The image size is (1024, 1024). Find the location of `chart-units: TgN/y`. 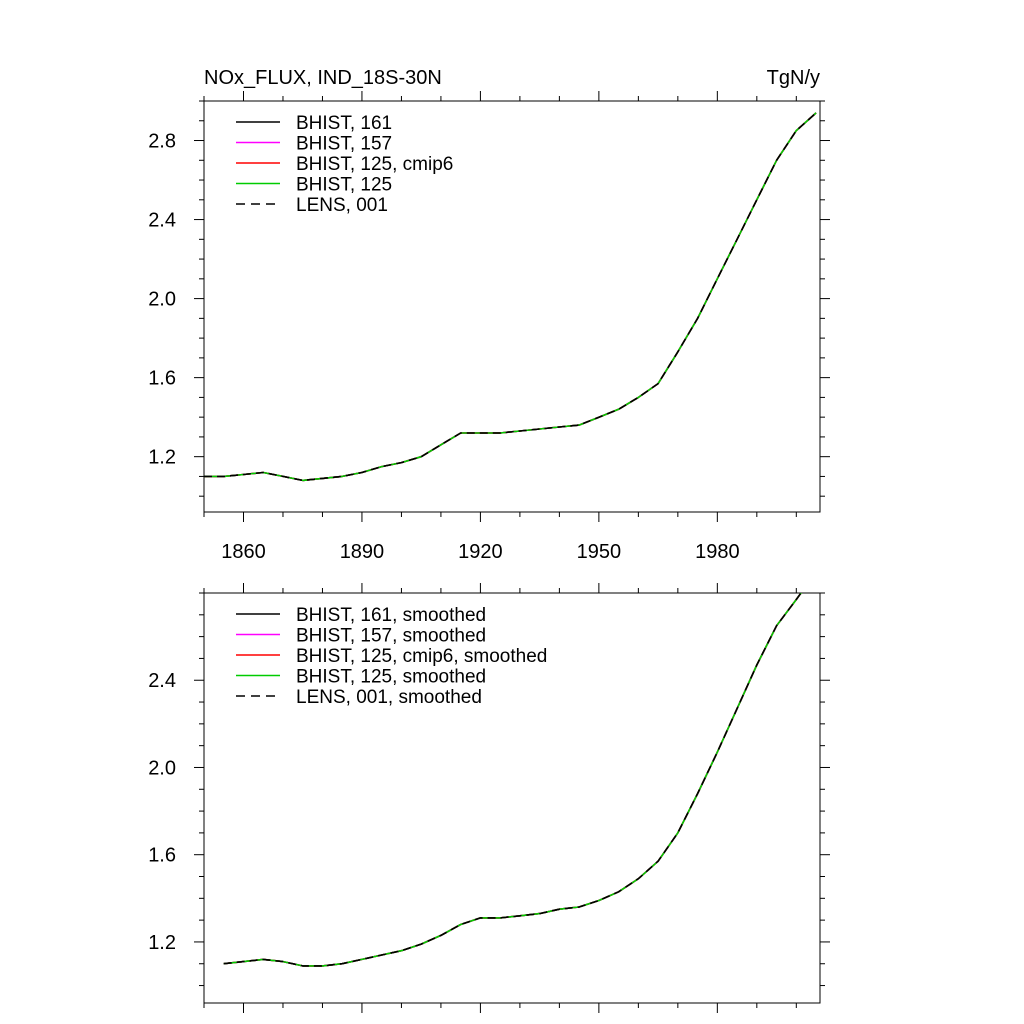

chart-units: TgN/y is located at coordinates (793, 78).